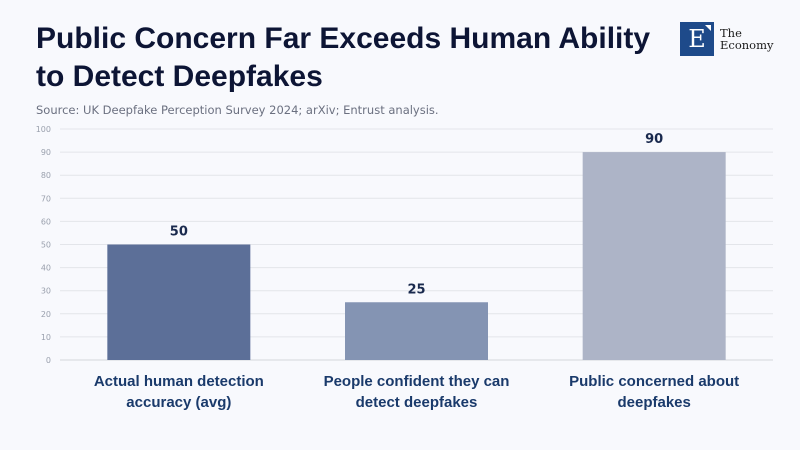 This screenshot has height=450, width=800. Describe the element at coordinates (416, 381) in the screenshot. I see `x-category-label-line: People confident they can` at that location.